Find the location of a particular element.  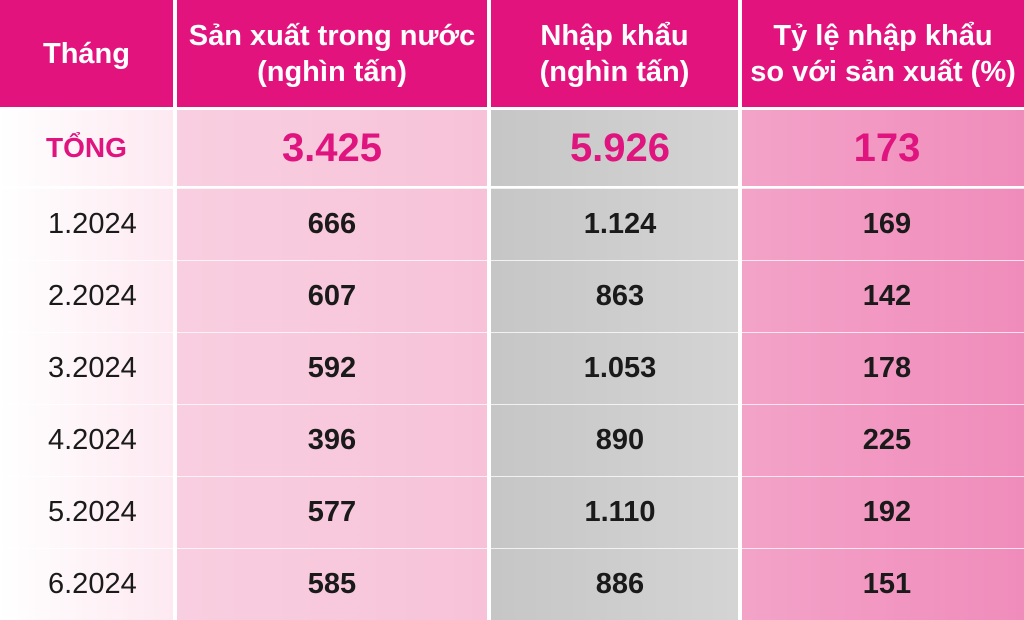

total-cell: 5.926 is located at coordinates (614, 148).